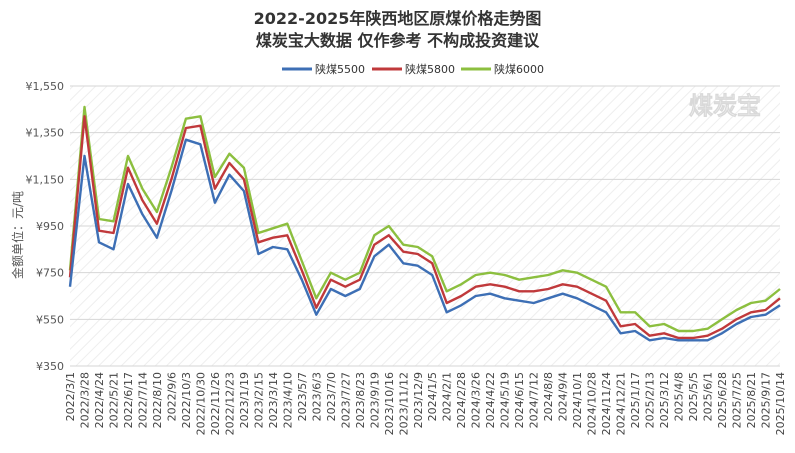 Image resolution: width=795 pixels, height=453 pixels. Describe the element at coordinates (50, 226) in the screenshot. I see `y-tick-label: ¥950` at that location.